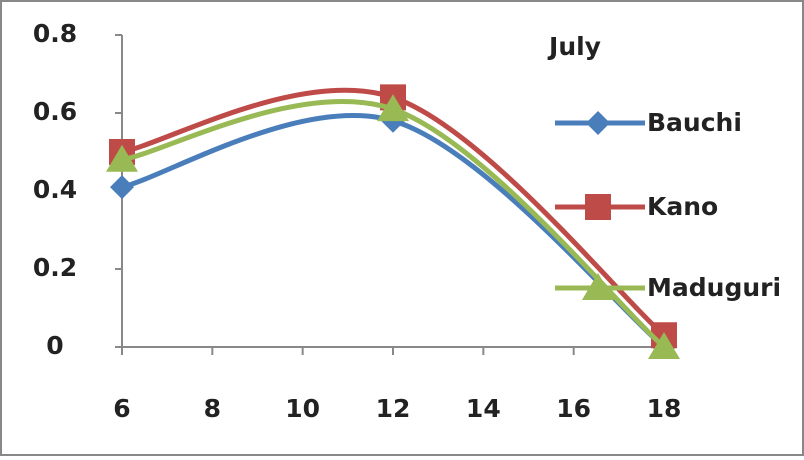 The image size is (804, 460). Describe the element at coordinates (212, 408) in the screenshot. I see `x-tick-label: 8` at that location.